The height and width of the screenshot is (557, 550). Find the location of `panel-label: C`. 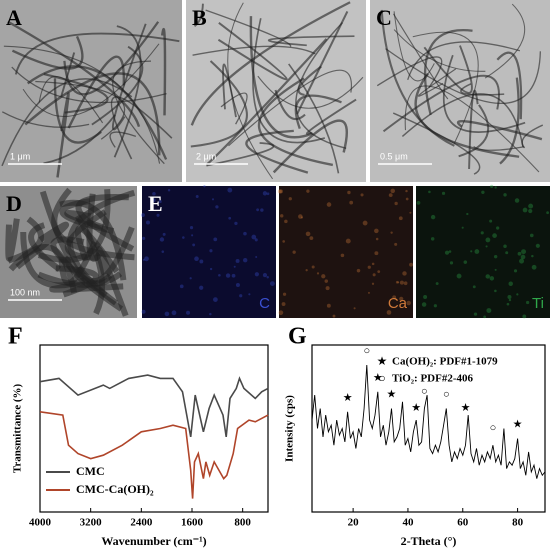

panel-label: C is located at coordinates (384, 17).